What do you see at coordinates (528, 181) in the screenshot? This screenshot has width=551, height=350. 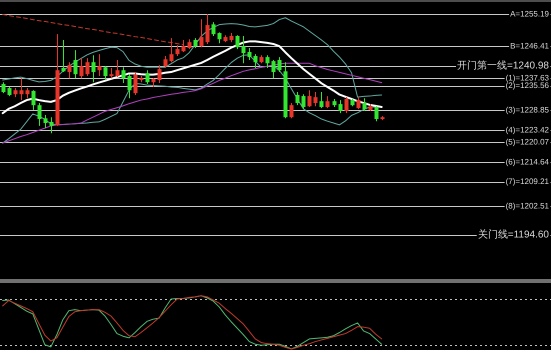 I see `y-tick-label: (7)=1209.21` at bounding box center [528, 181].